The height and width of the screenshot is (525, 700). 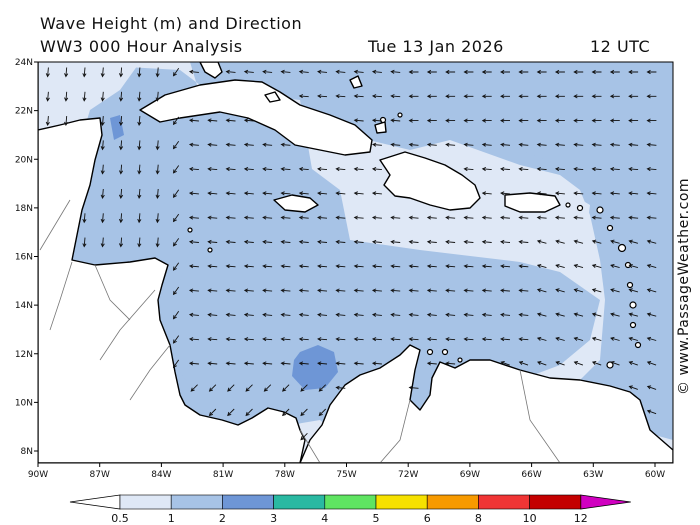 What do you see at coordinates (26, 257) in the screenshot?
I see `latitude-ticks: 24N 22N 20N 18N 16N 14N 12N 10N 8N` at bounding box center [26, 257].